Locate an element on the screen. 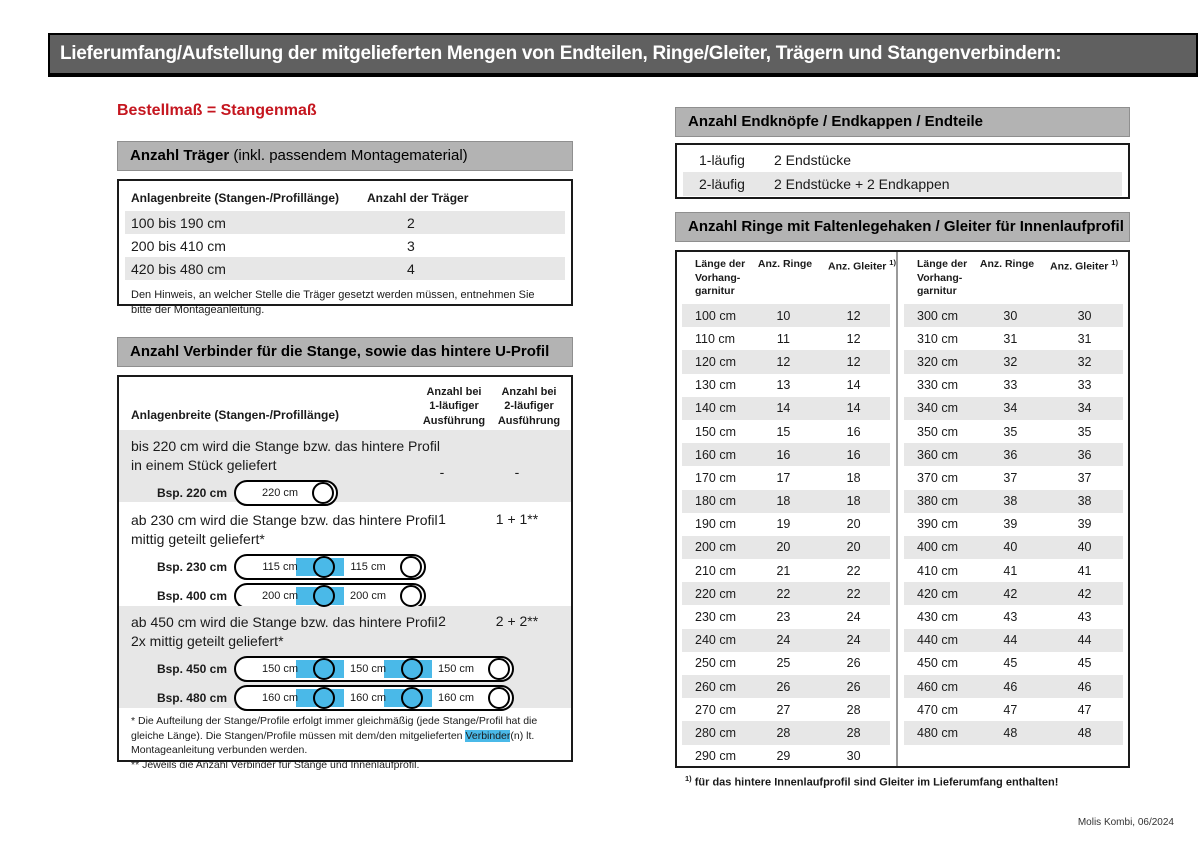  verbinder-highlight: Verbinder is located at coordinates (488, 735).